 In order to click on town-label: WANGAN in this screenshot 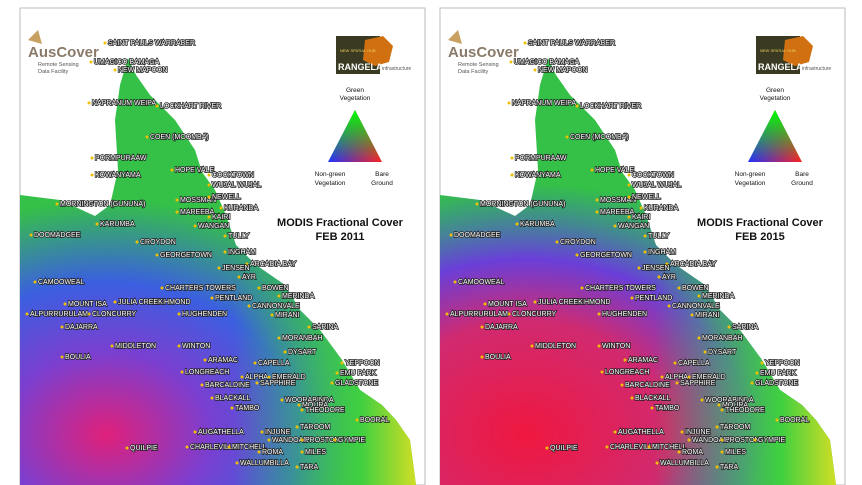, I will do `click(633, 226)`.